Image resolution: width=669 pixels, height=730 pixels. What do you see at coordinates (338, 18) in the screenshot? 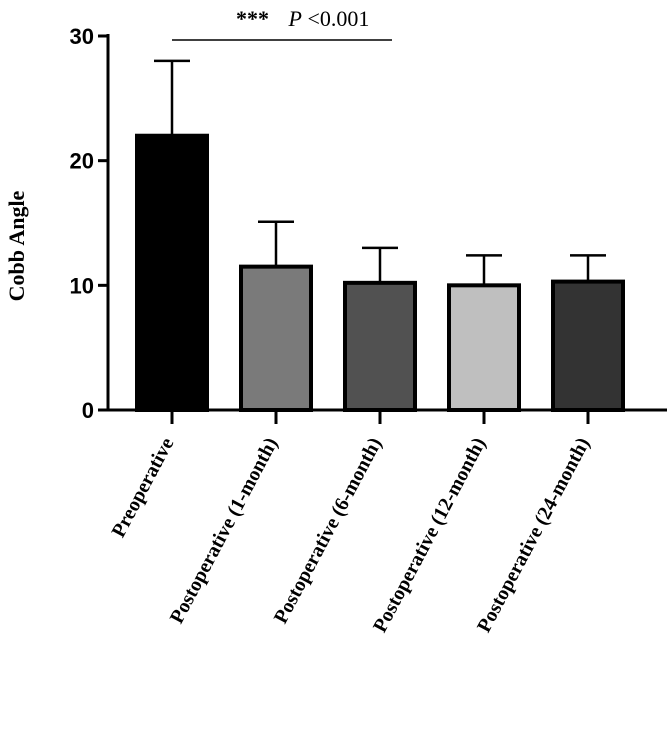
I see `p-value: <0.001` at bounding box center [338, 18].